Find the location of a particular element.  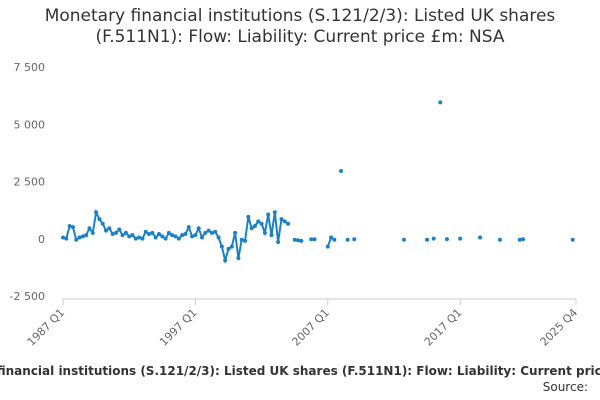

x-tick-label: 2017 Q1 is located at coordinates (443, 327).